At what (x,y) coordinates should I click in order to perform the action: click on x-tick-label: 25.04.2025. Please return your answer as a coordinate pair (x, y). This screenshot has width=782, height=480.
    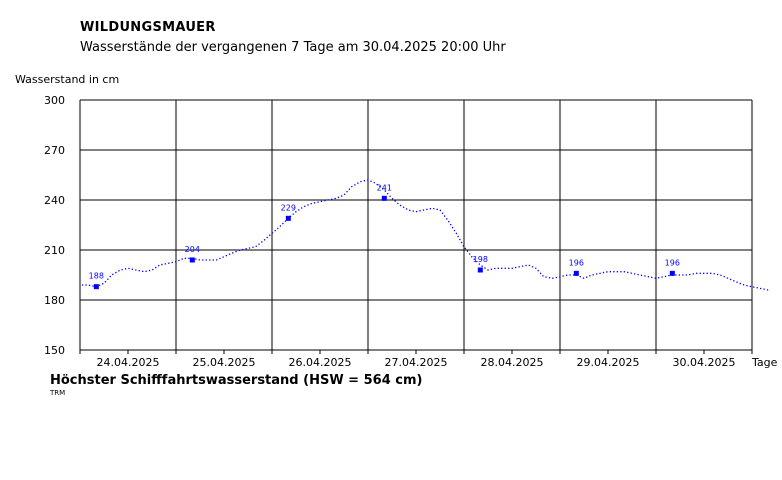
    Looking at the image, I should click on (224, 362).